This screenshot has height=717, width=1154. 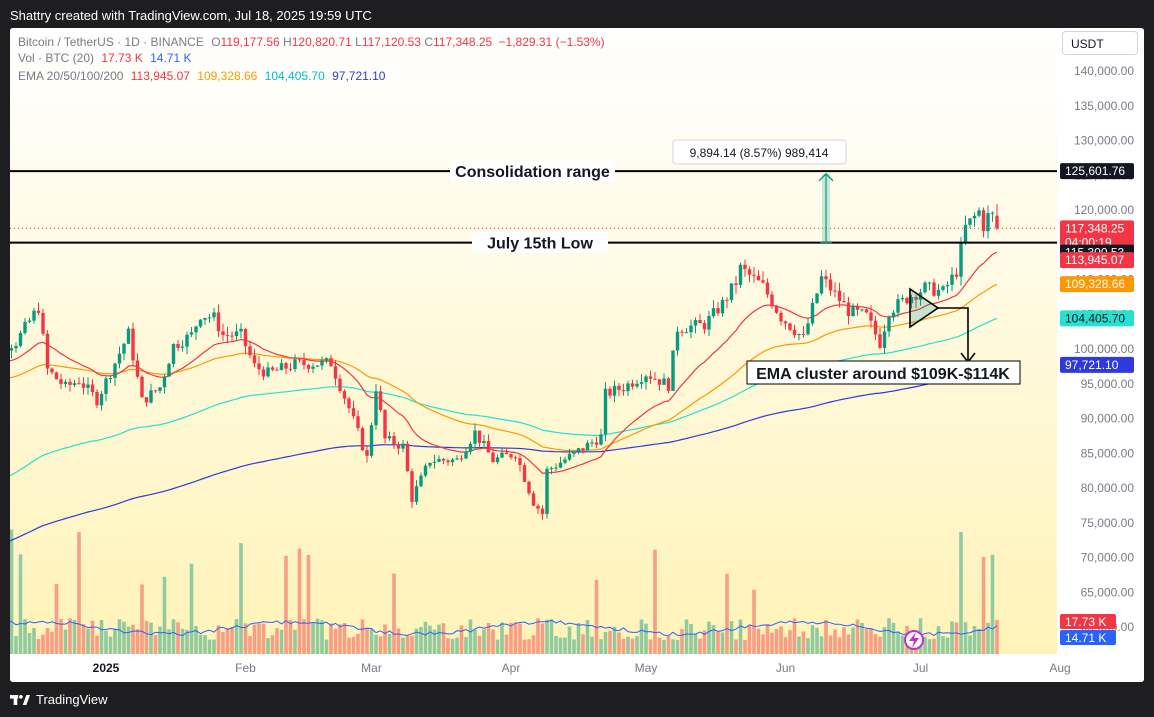 I want to click on ema50-value: 109,328.66, so click(x=227, y=76).